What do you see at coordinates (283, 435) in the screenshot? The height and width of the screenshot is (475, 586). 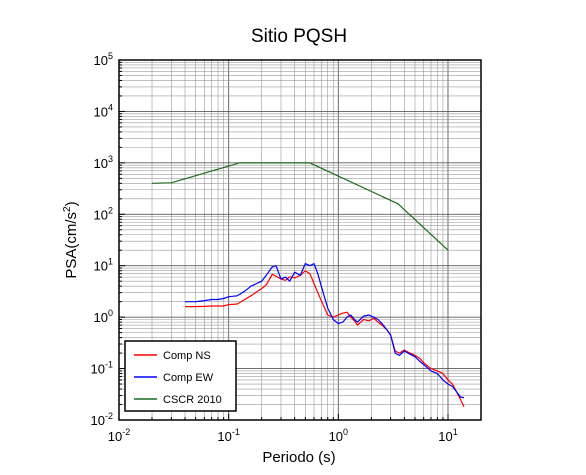 I see `x-tick-labels: 10⁻² 10⁻¹ 10⁰ 10¹` at bounding box center [283, 435].